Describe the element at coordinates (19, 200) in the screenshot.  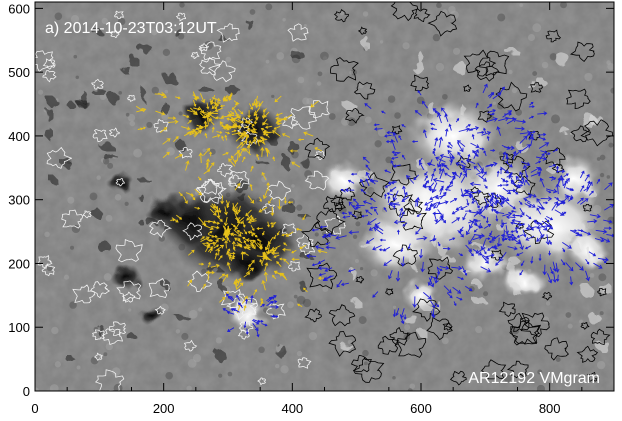
I see `y-tick-label: 300` at that location.